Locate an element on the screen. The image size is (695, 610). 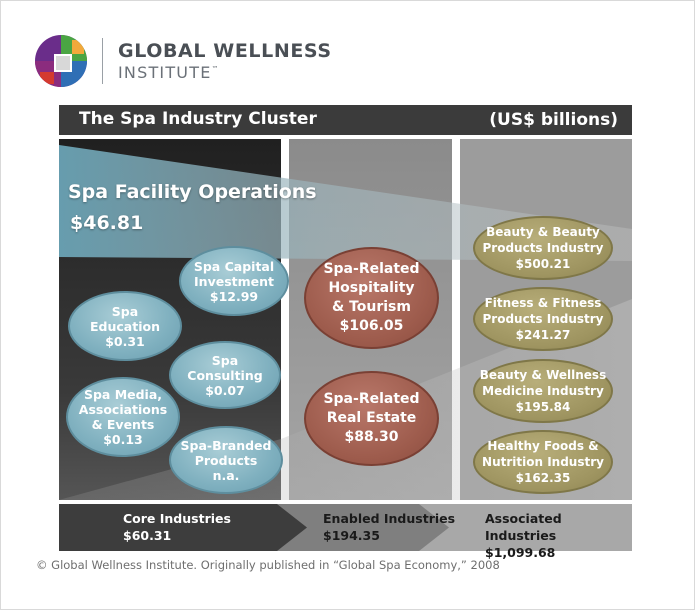
ellipse-value: $88.30 is located at coordinates (371, 437).